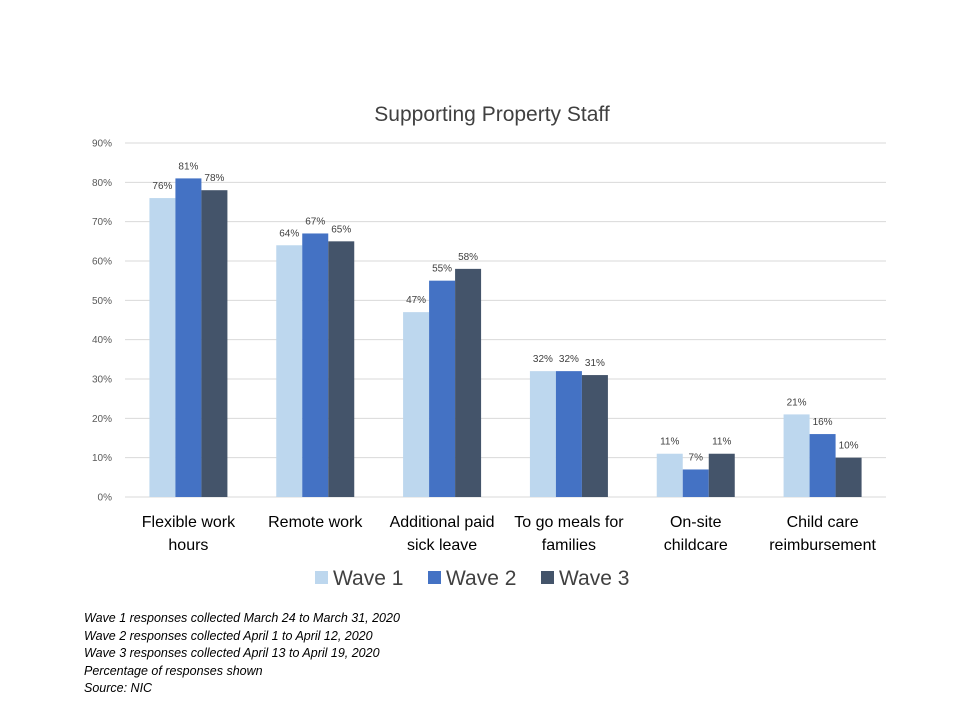 Image resolution: width=960 pixels, height=720 pixels. I want to click on x-category-label: hours, so click(188, 545).